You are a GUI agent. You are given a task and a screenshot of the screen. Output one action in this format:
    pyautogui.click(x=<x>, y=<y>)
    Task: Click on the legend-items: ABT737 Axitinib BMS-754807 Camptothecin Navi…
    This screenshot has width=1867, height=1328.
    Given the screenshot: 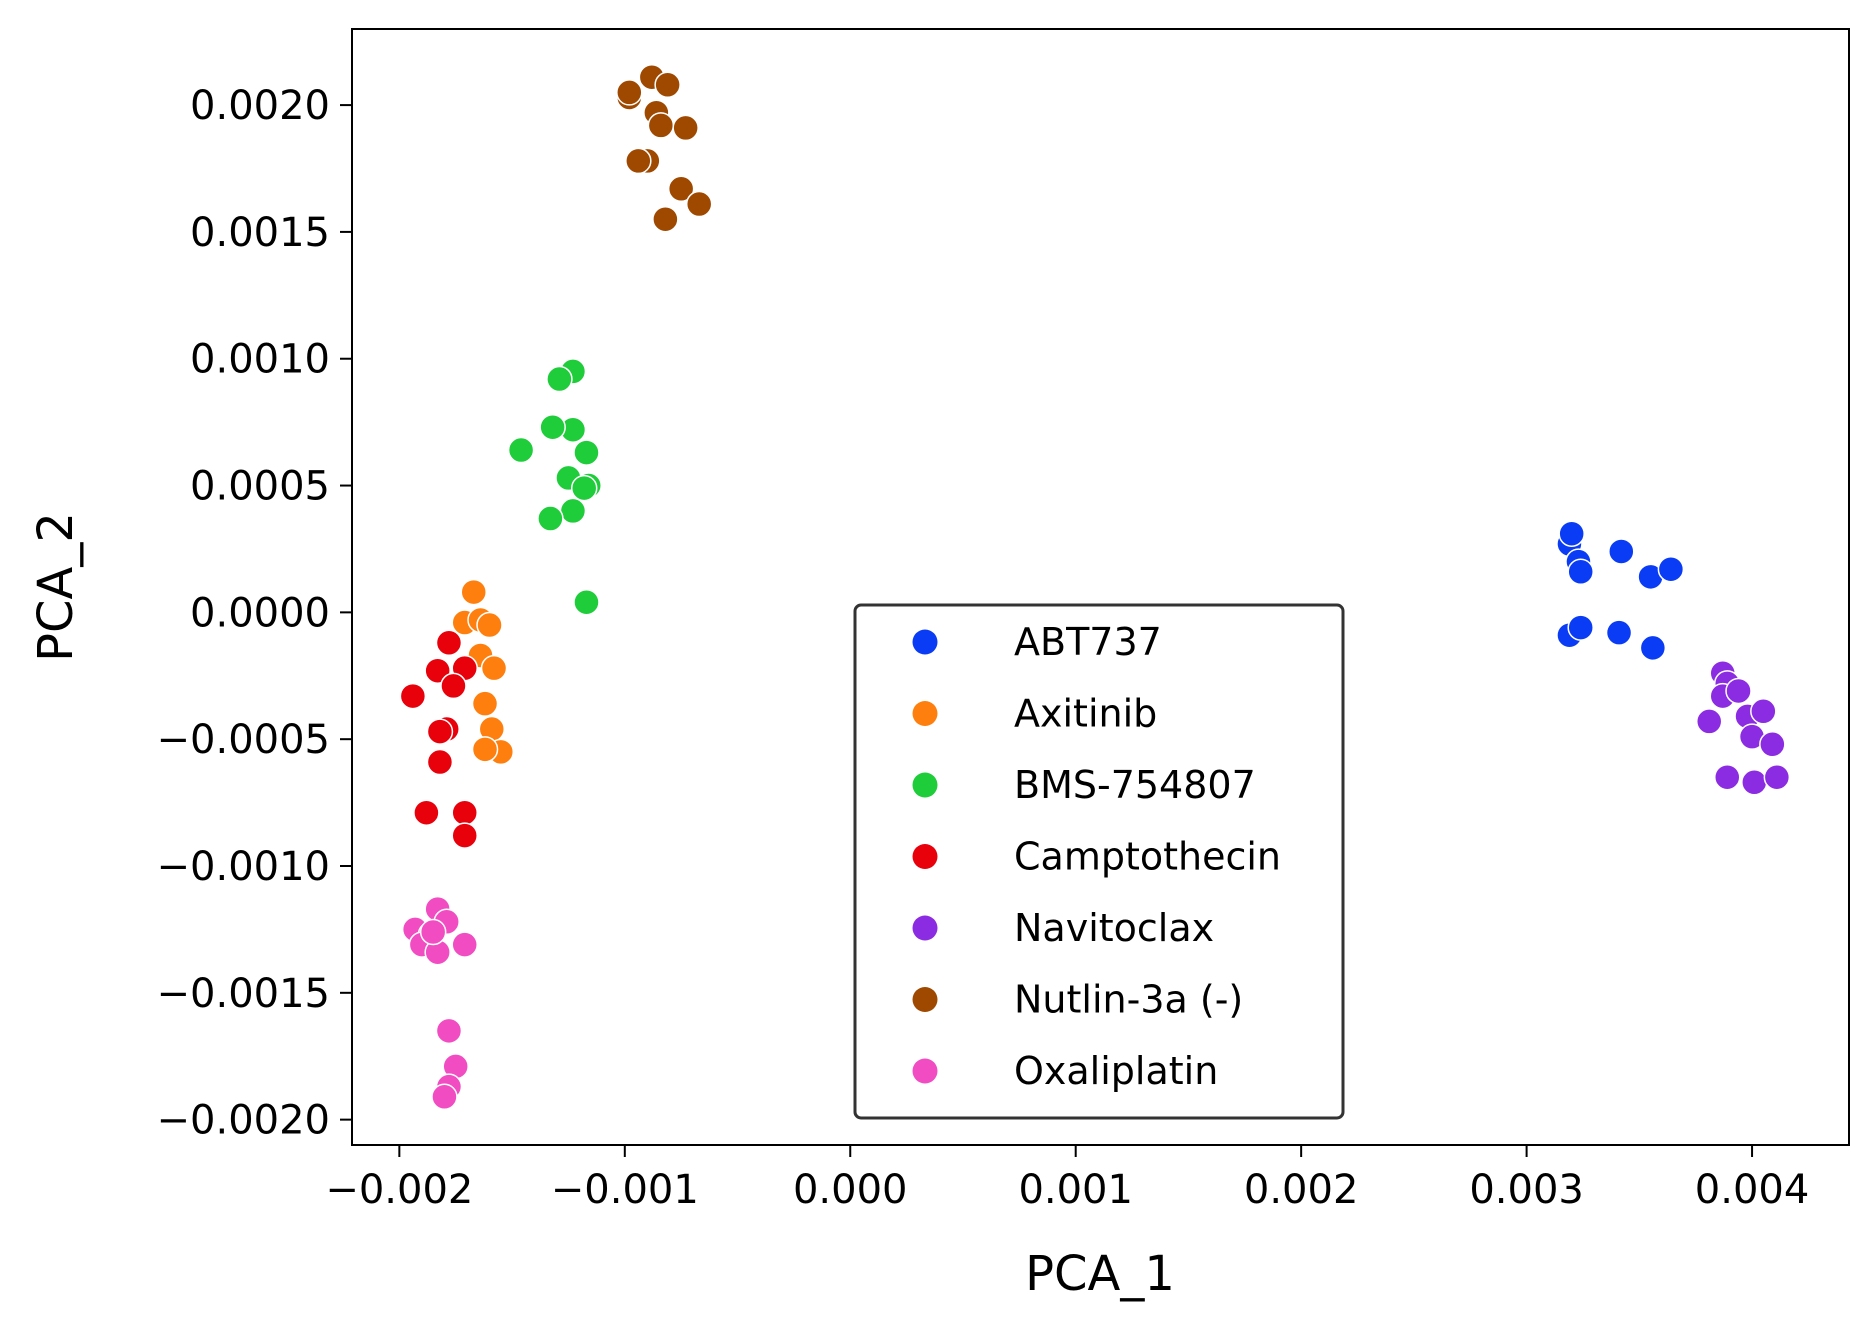 What is the action you would take?
    pyautogui.click(x=1096, y=856)
    